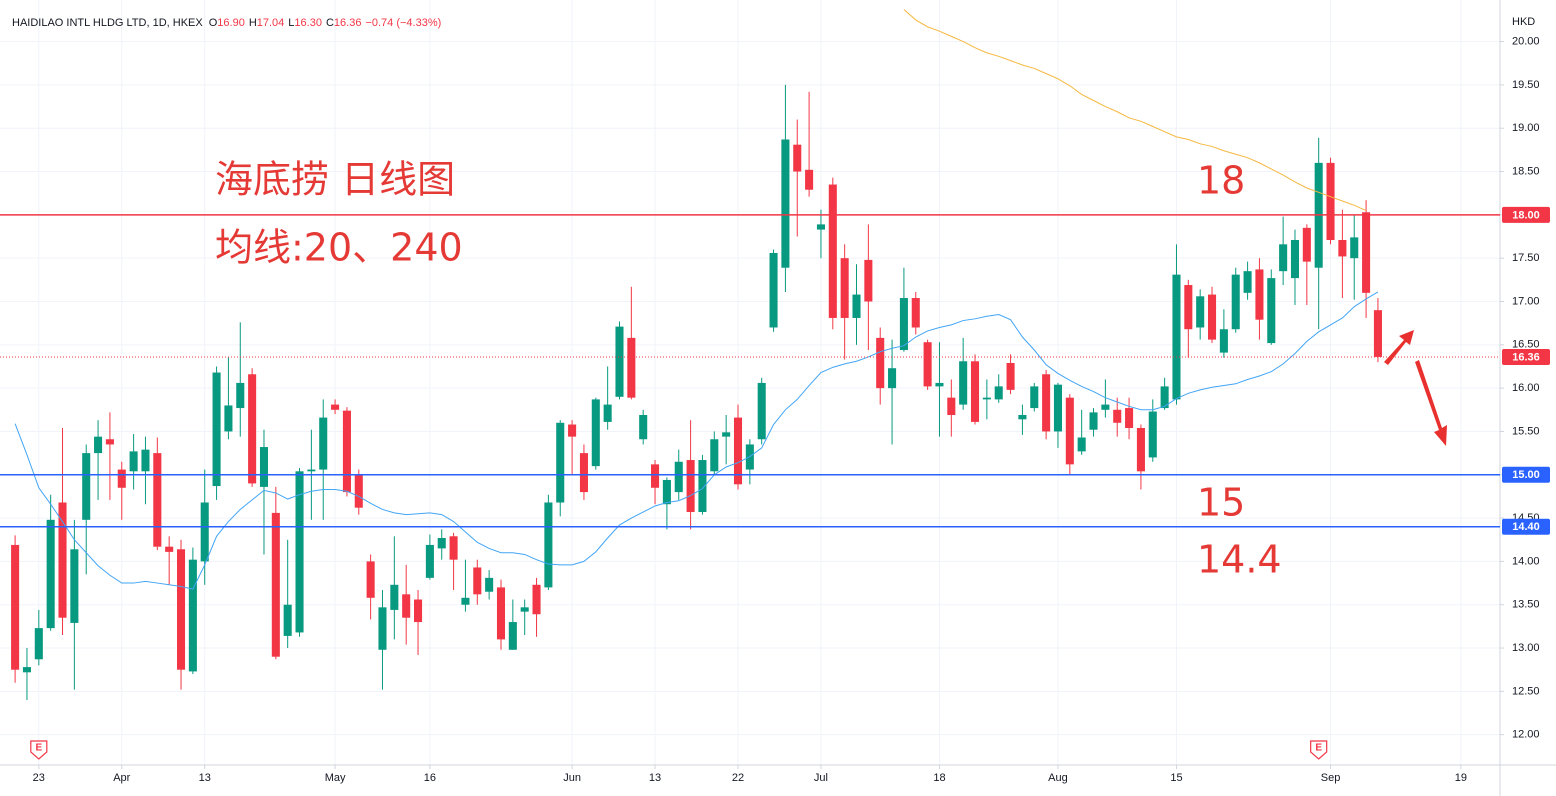  I want to click on price-label: 15.00, so click(1526, 475).